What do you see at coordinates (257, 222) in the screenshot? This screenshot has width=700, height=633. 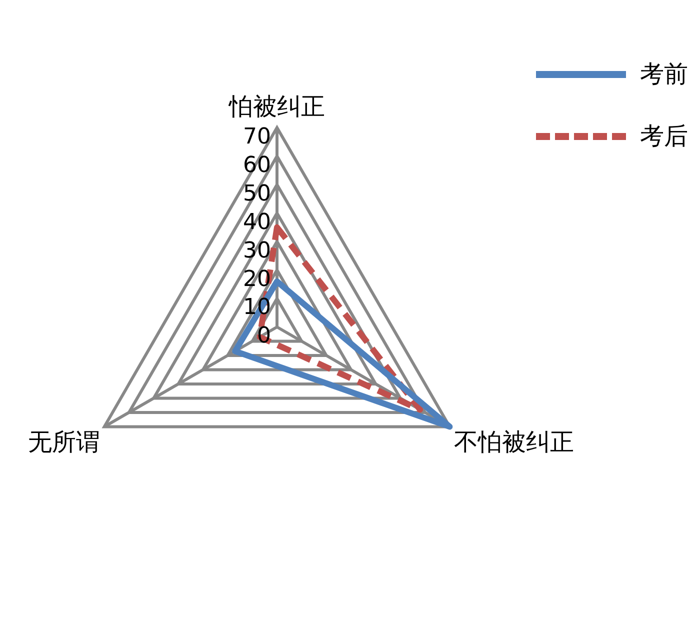 I see `y-tick-label: 40` at bounding box center [257, 222].